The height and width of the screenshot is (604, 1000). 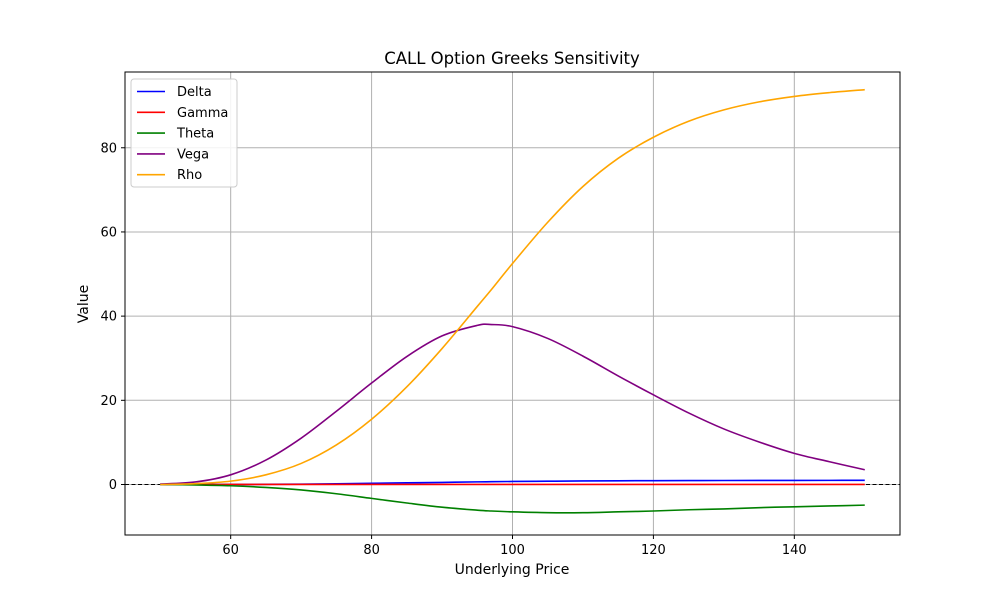 I want to click on y-axis-title: Value, so click(x=84, y=304).